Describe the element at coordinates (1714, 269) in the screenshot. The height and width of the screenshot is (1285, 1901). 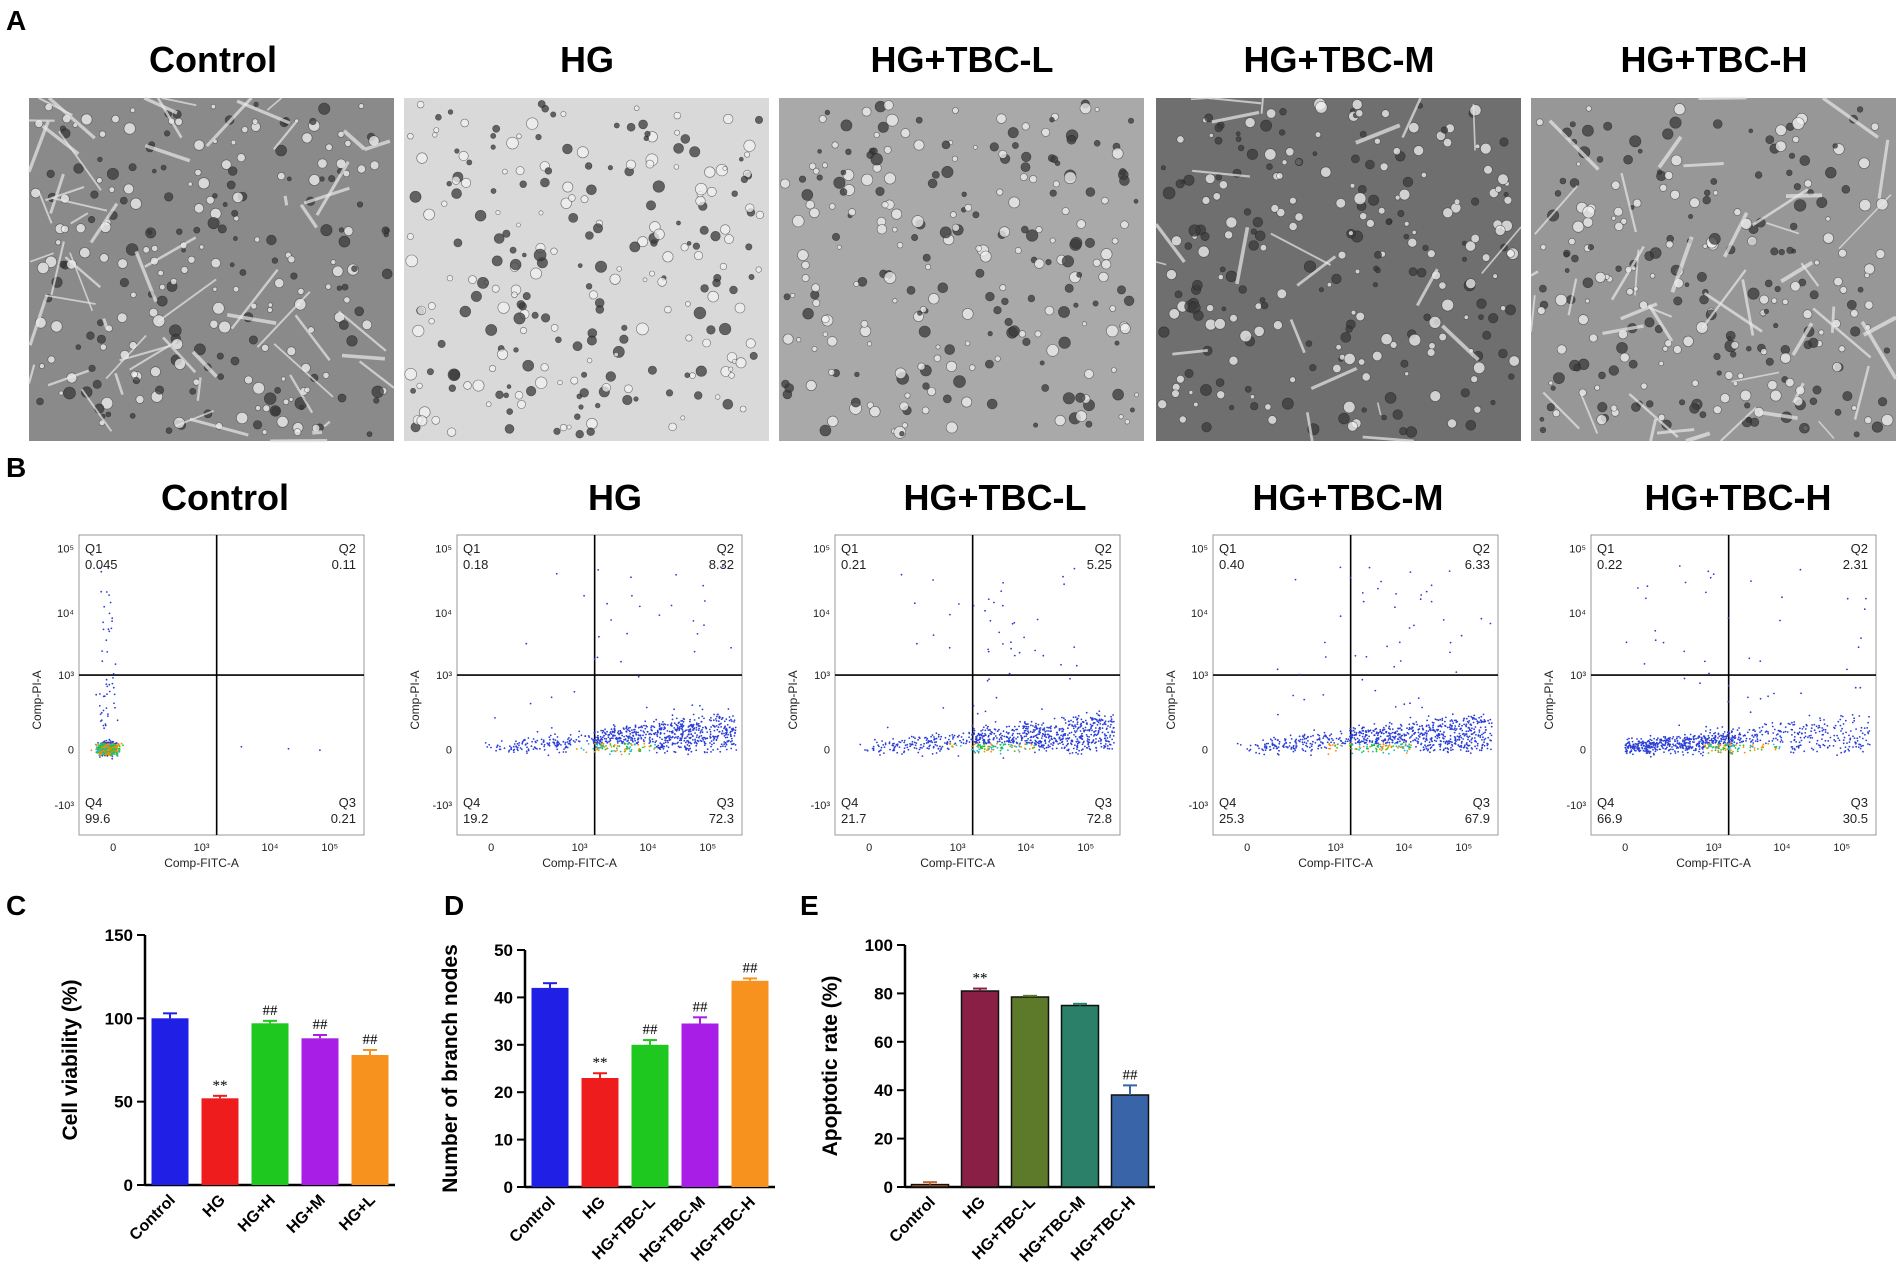
I see `micrograph-hg-tbc-h` at that location.